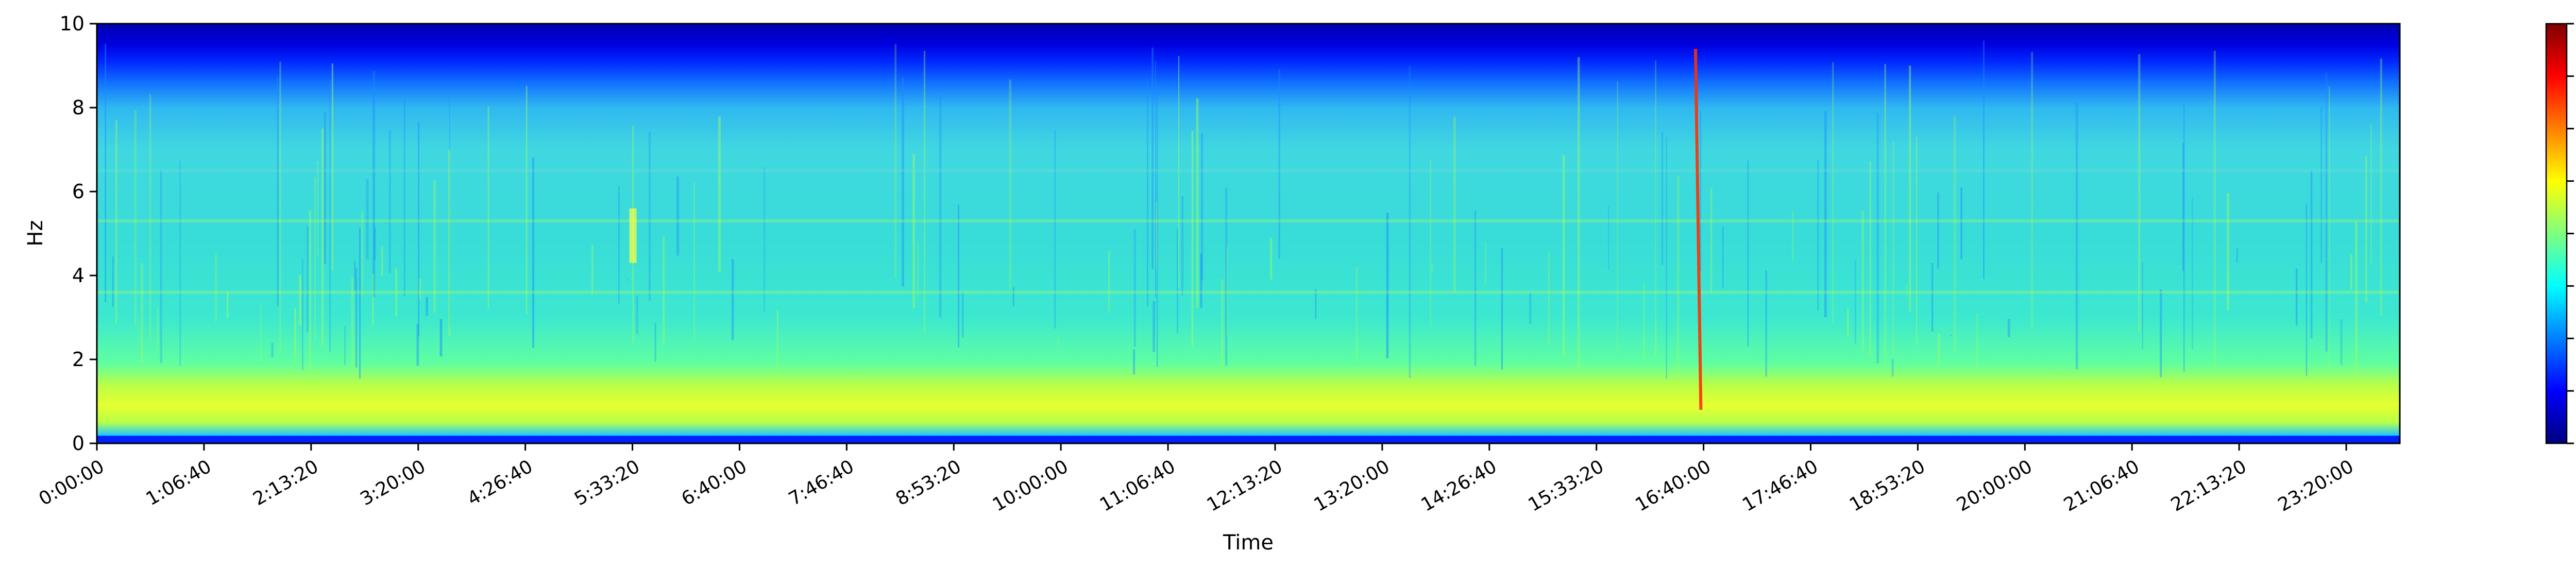 Image resolution: width=2576 pixels, height=569 pixels. Describe the element at coordinates (1352, 485) in the screenshot. I see `x-tick-label: 13:20:00` at that location.